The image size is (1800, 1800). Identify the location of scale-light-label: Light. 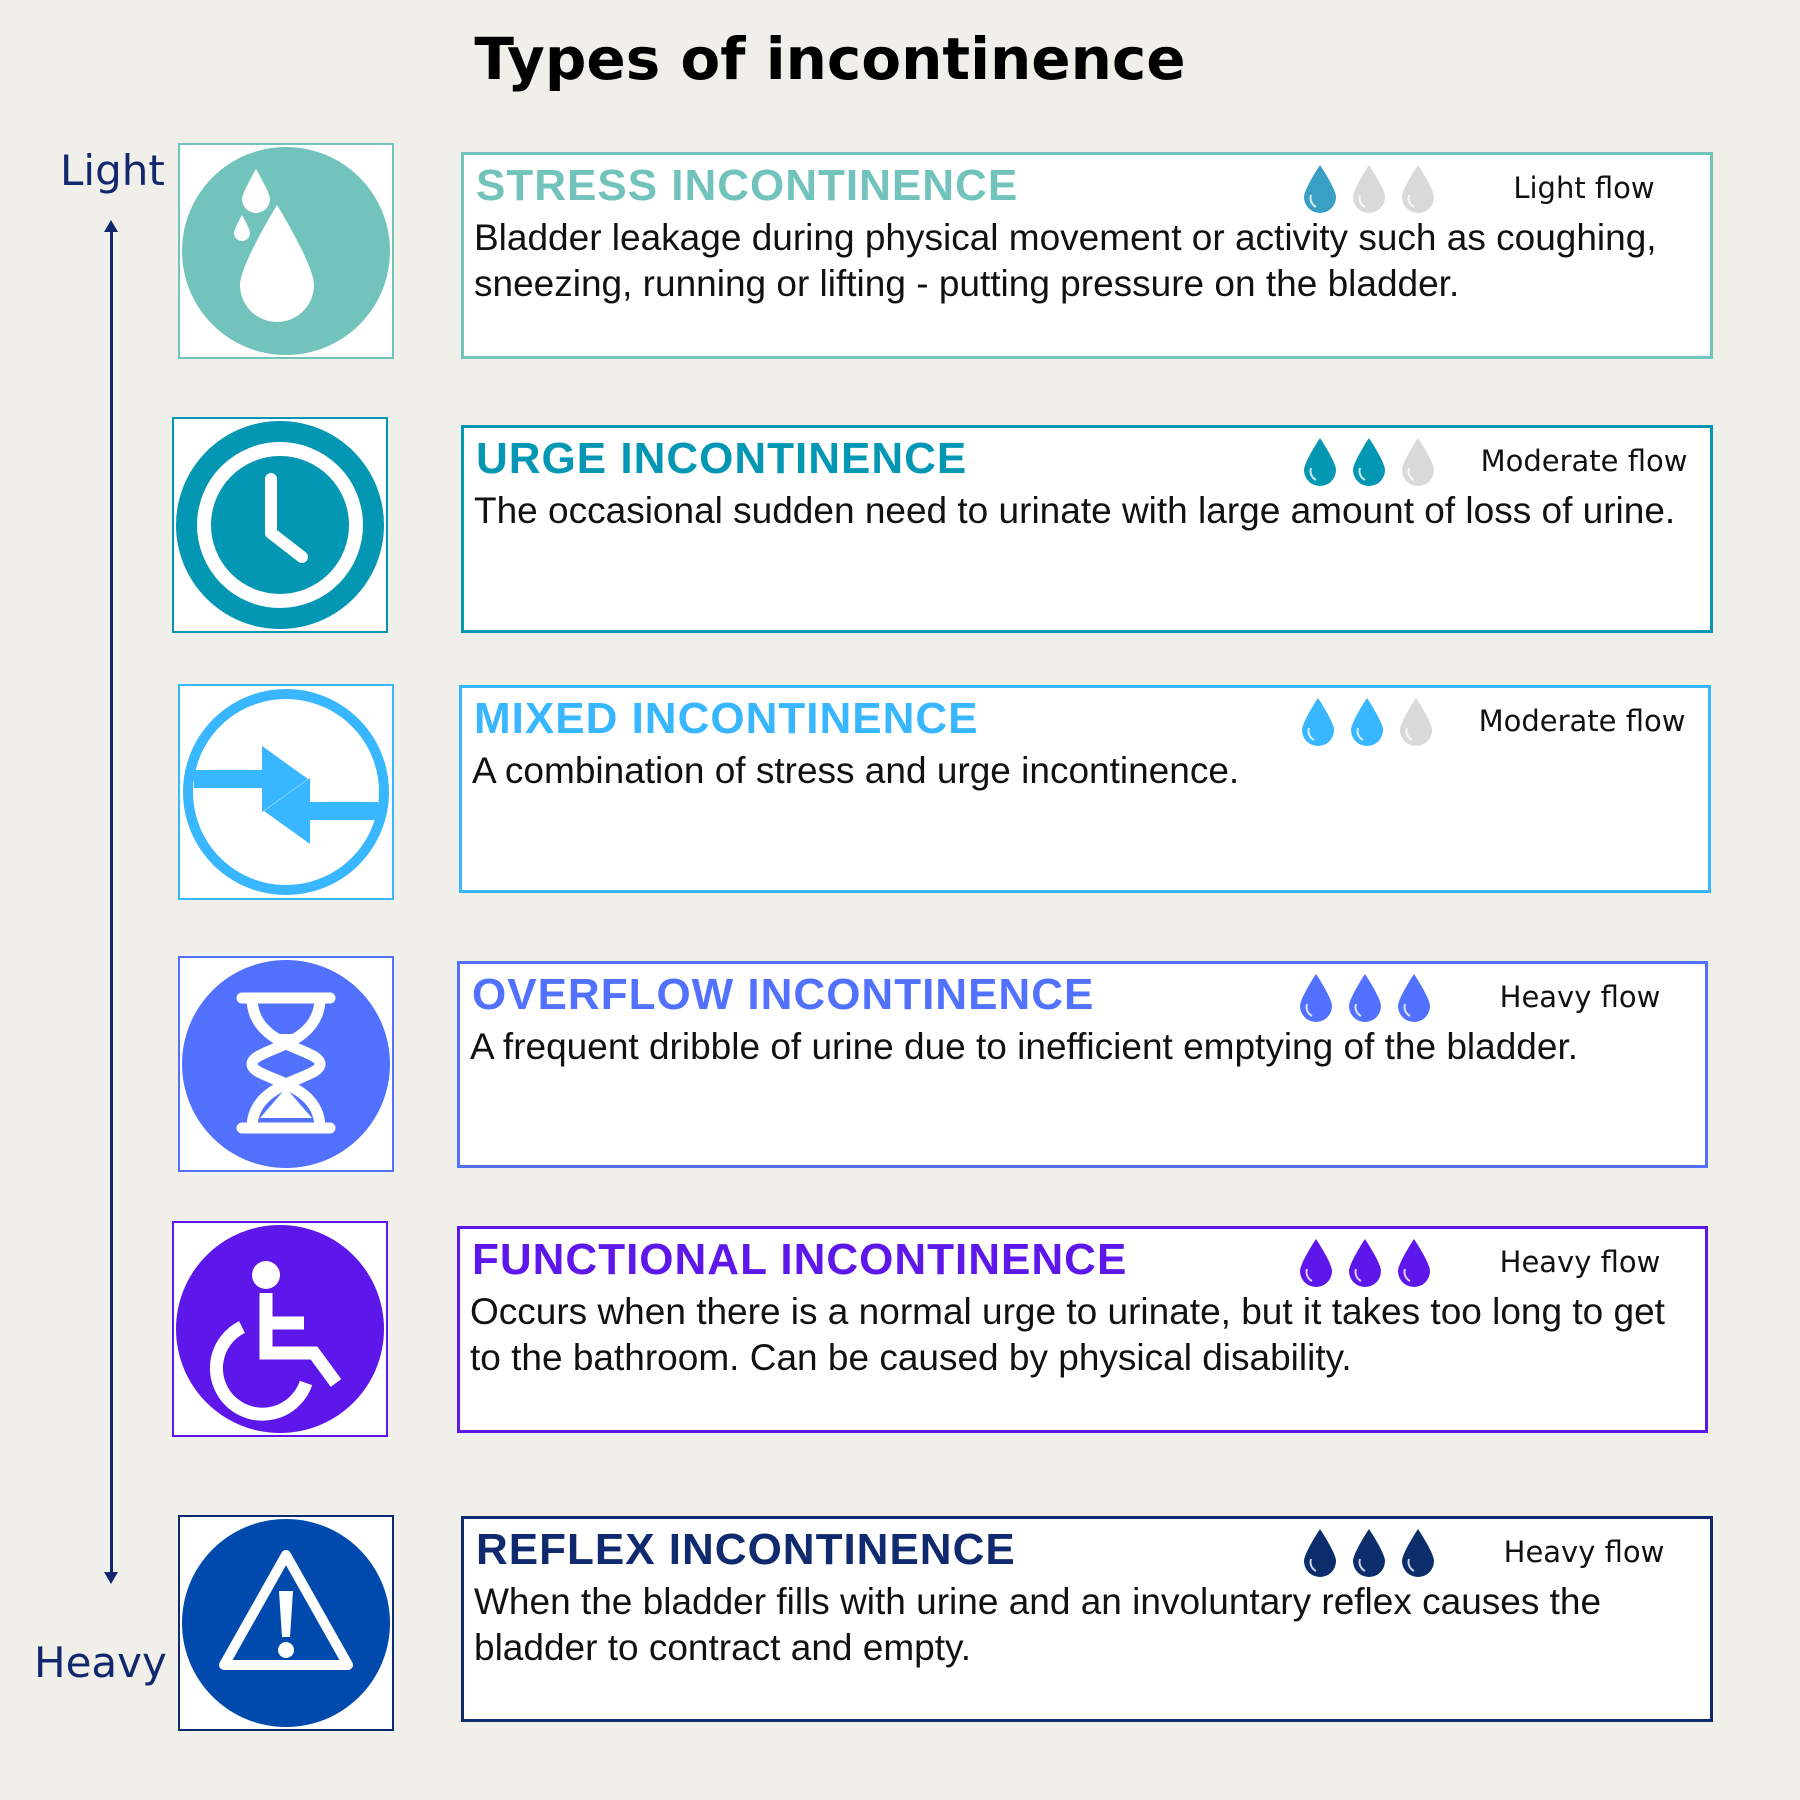
(112, 170).